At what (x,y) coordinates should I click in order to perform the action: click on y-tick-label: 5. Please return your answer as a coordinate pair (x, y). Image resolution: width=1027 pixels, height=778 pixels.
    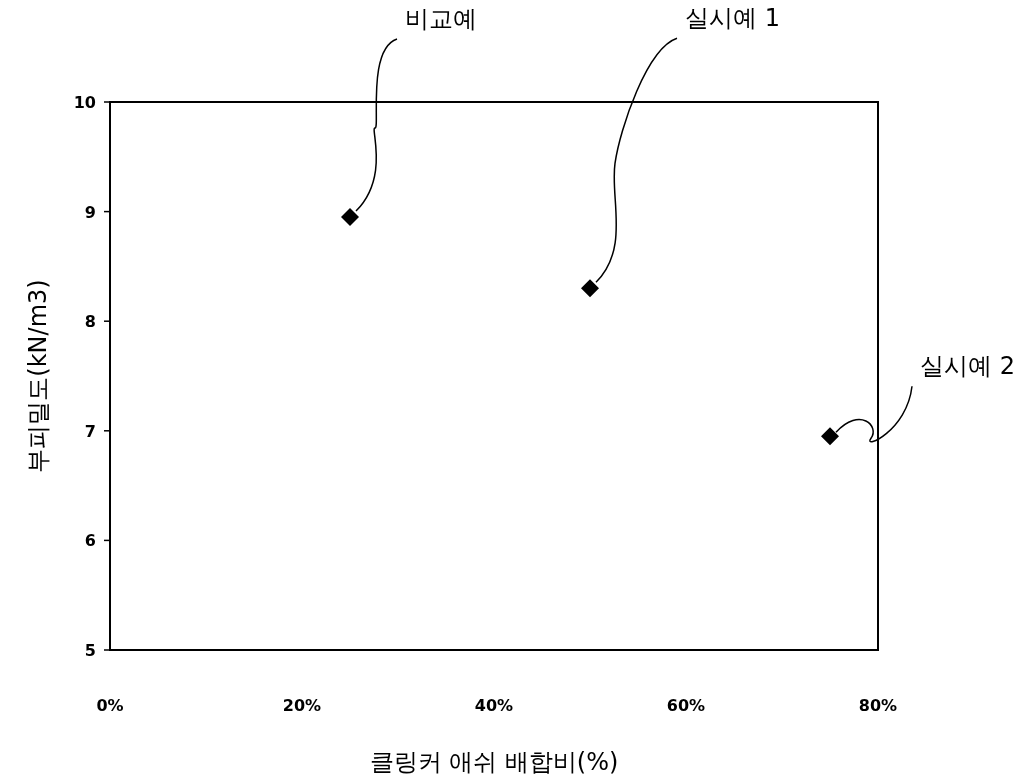
    Looking at the image, I should click on (90, 650).